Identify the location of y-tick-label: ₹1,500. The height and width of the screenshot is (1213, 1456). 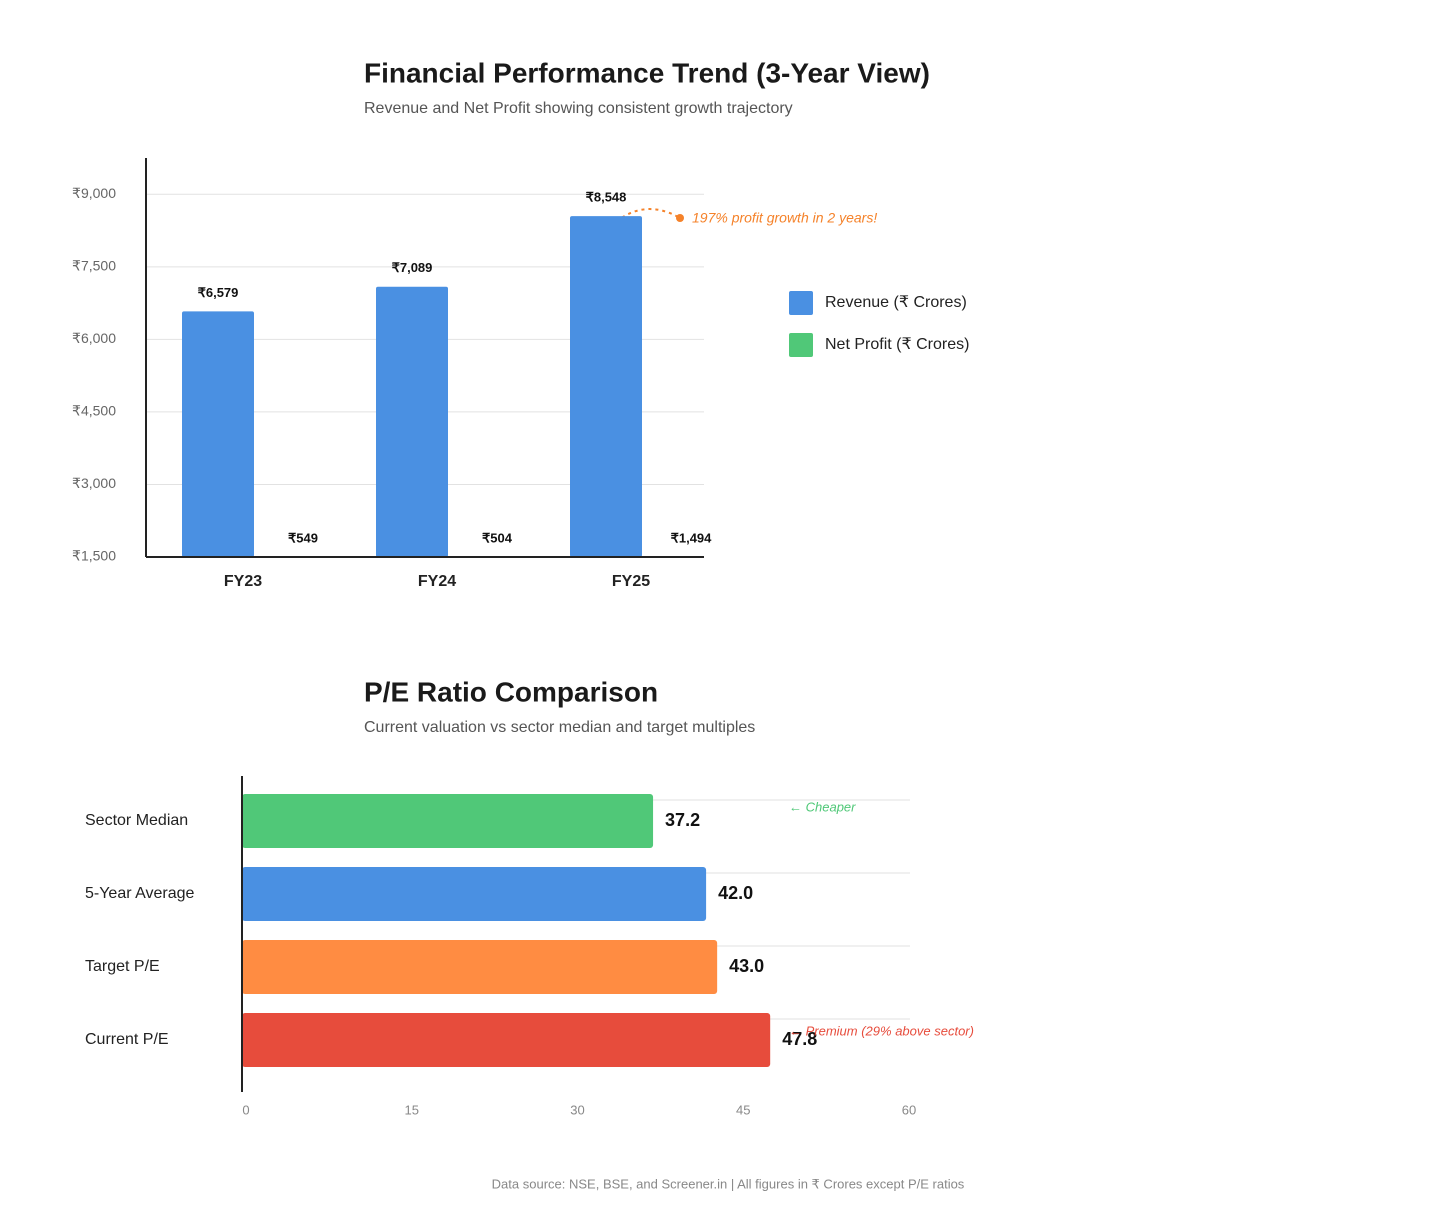
(94, 556).